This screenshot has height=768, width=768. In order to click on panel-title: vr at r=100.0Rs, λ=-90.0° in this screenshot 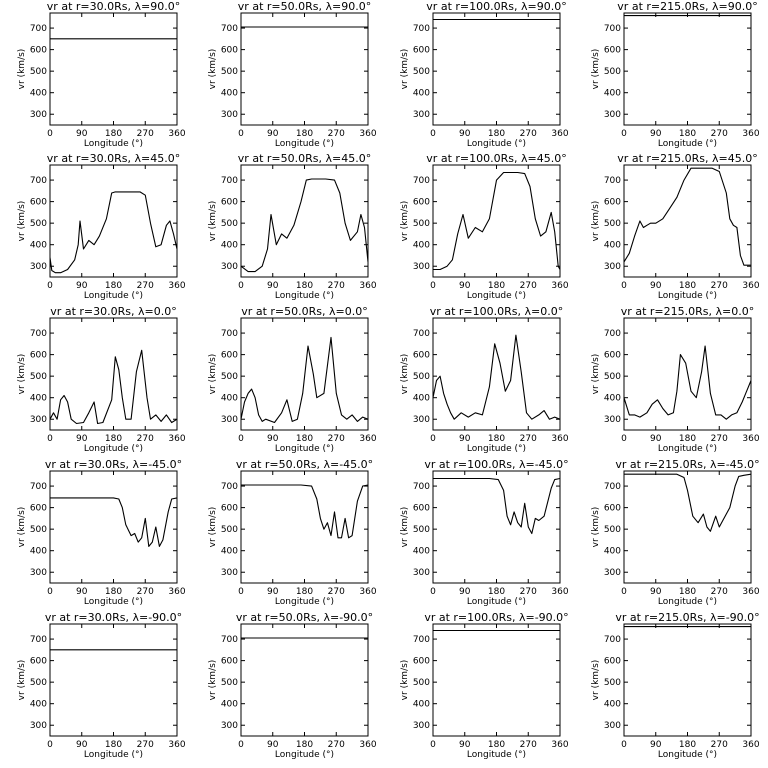, I will do `click(496, 617)`.